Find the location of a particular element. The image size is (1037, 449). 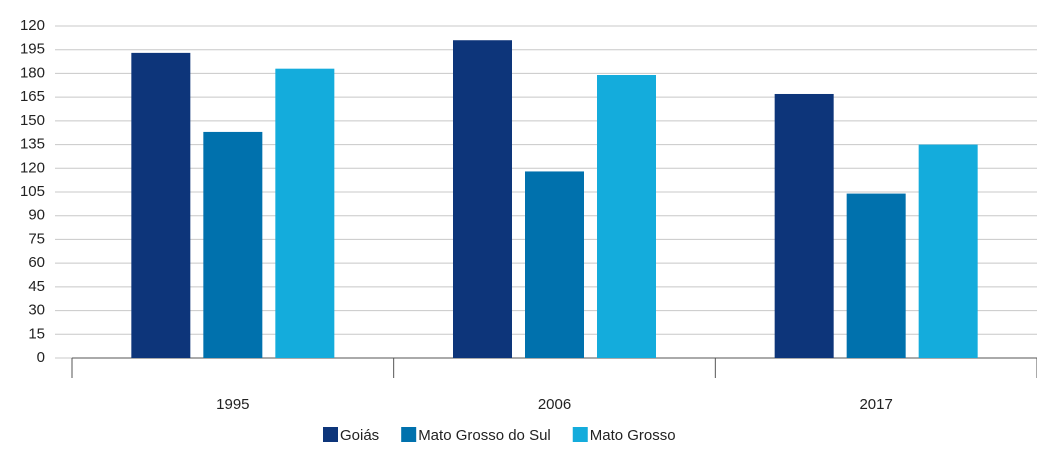

y-tick-label: 135 is located at coordinates (32, 144).